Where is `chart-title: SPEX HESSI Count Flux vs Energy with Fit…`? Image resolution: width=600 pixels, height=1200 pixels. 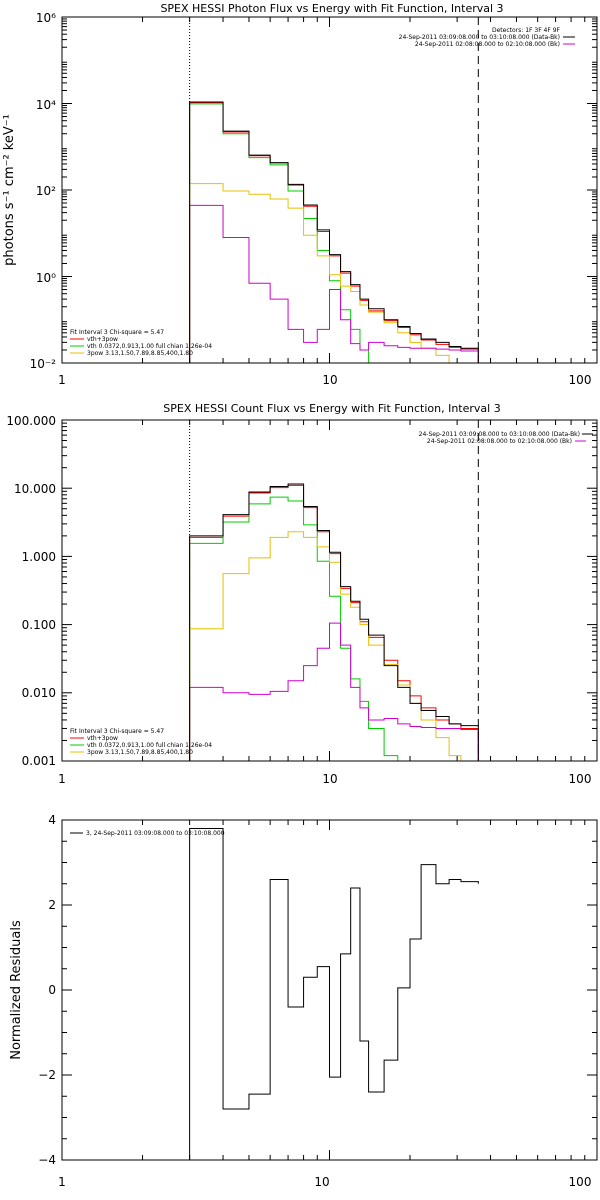
chart-title: SPEX HESSI Count Flux vs Energy with Fit… is located at coordinates (331, 408).